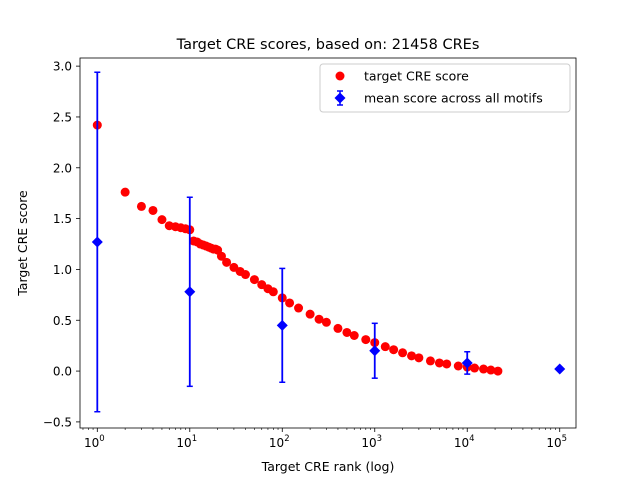 The width and height of the screenshot is (640, 480). What do you see at coordinates (340, 98) in the screenshot?
I see `legend-marker-mean-score` at bounding box center [340, 98].